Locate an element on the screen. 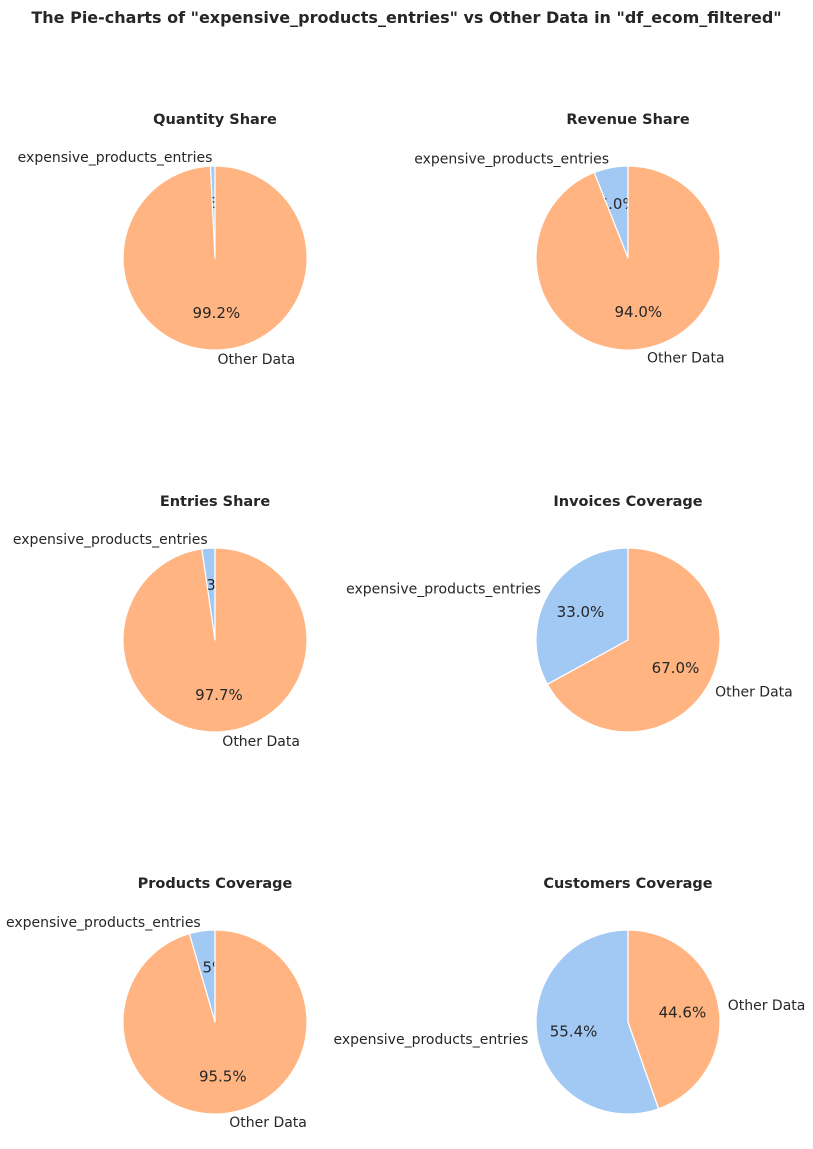 Image resolution: width=813 pixels, height=1149 pixels. pie-title: Customers Coverage is located at coordinates (627, 884).